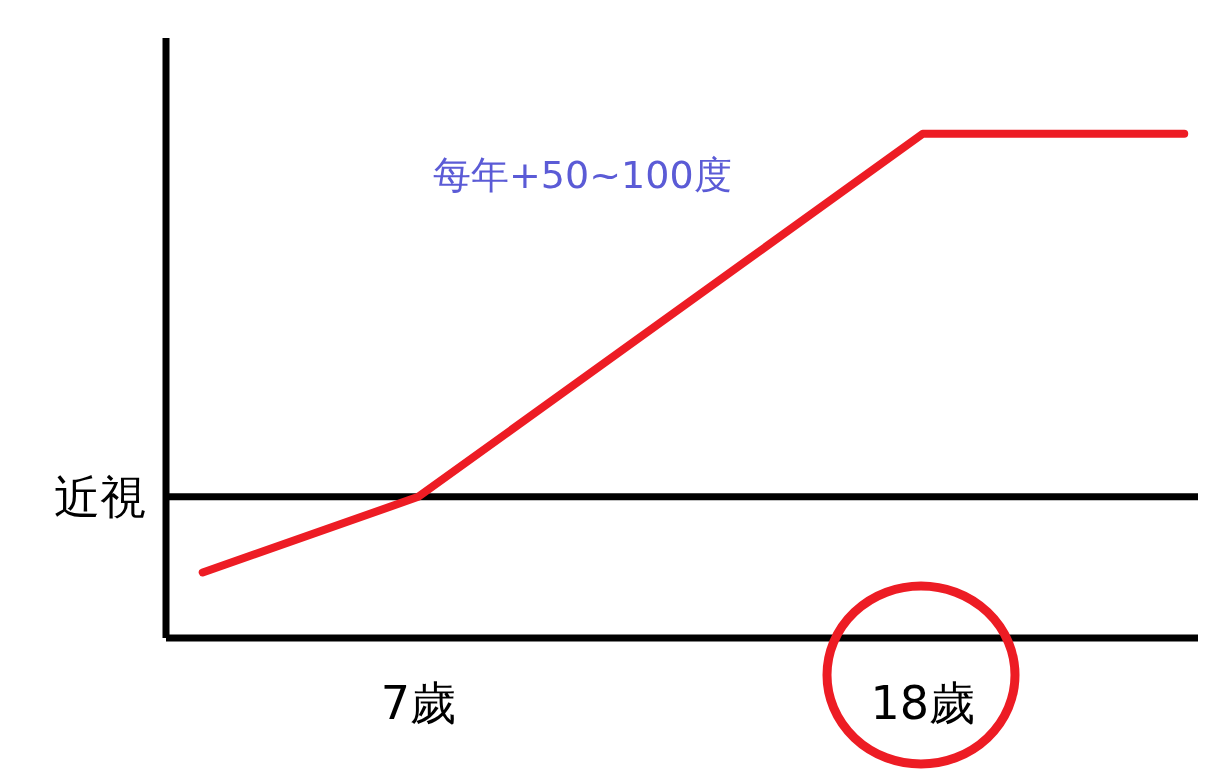 The width and height of the screenshot is (1226, 771). What do you see at coordinates (100, 497) in the screenshot?
I see `ref-line-label: 近視` at bounding box center [100, 497].